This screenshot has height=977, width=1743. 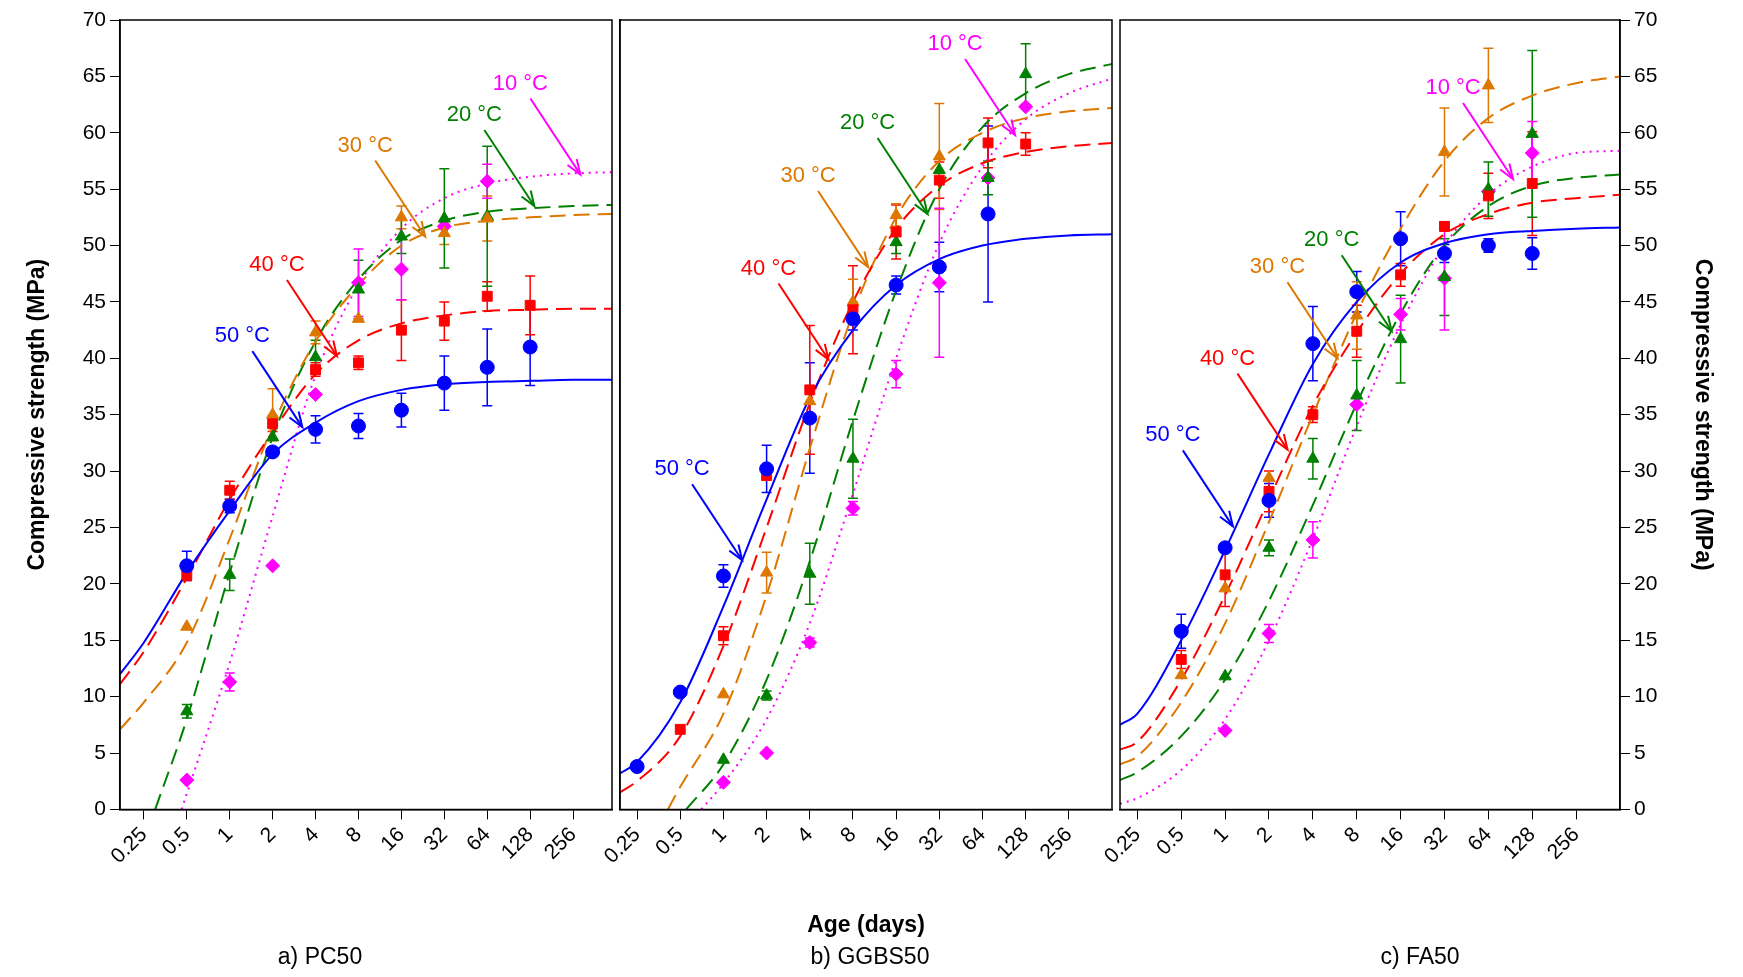 I want to click on text: b) GGBS50, so click(x=870, y=955).